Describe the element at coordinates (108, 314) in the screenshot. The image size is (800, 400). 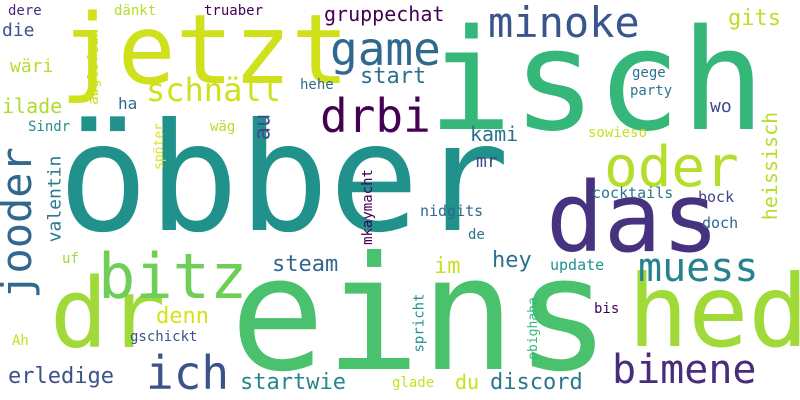
I see `word-dr: dr` at that location.